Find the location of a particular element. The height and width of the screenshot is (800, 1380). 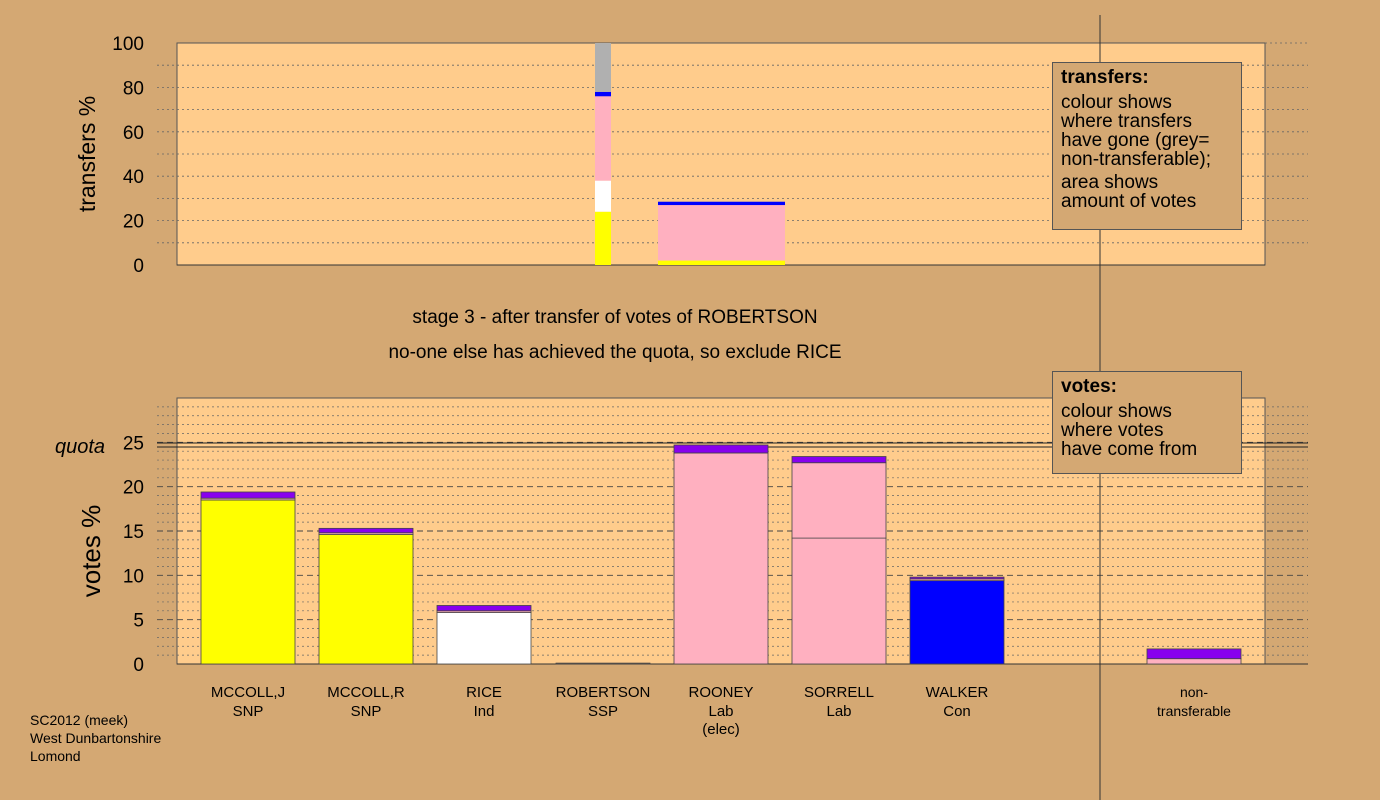

transfers-tick-label: 40 is located at coordinates (133, 177).